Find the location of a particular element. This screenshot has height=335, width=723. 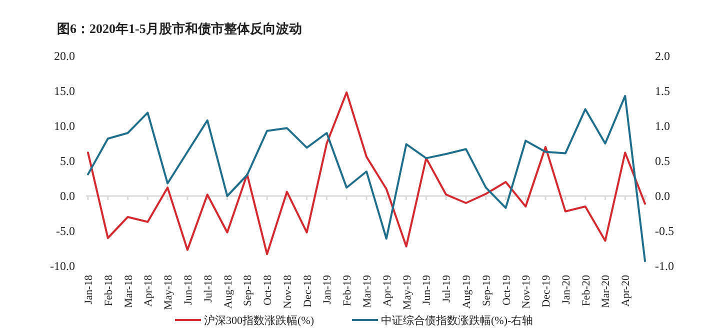

x-tick-label: Jul-18 is located at coordinates (208, 288).